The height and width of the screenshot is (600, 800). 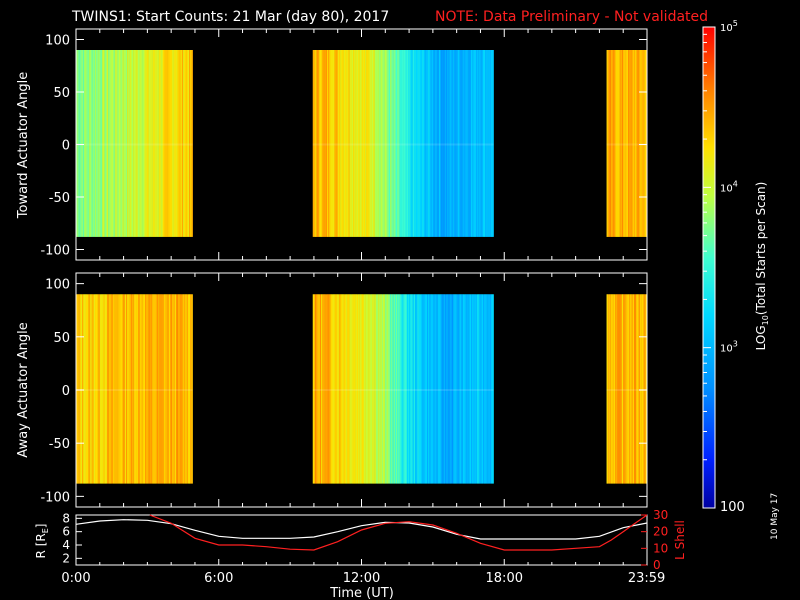 I want to click on orbit-lines, so click(x=361, y=532).